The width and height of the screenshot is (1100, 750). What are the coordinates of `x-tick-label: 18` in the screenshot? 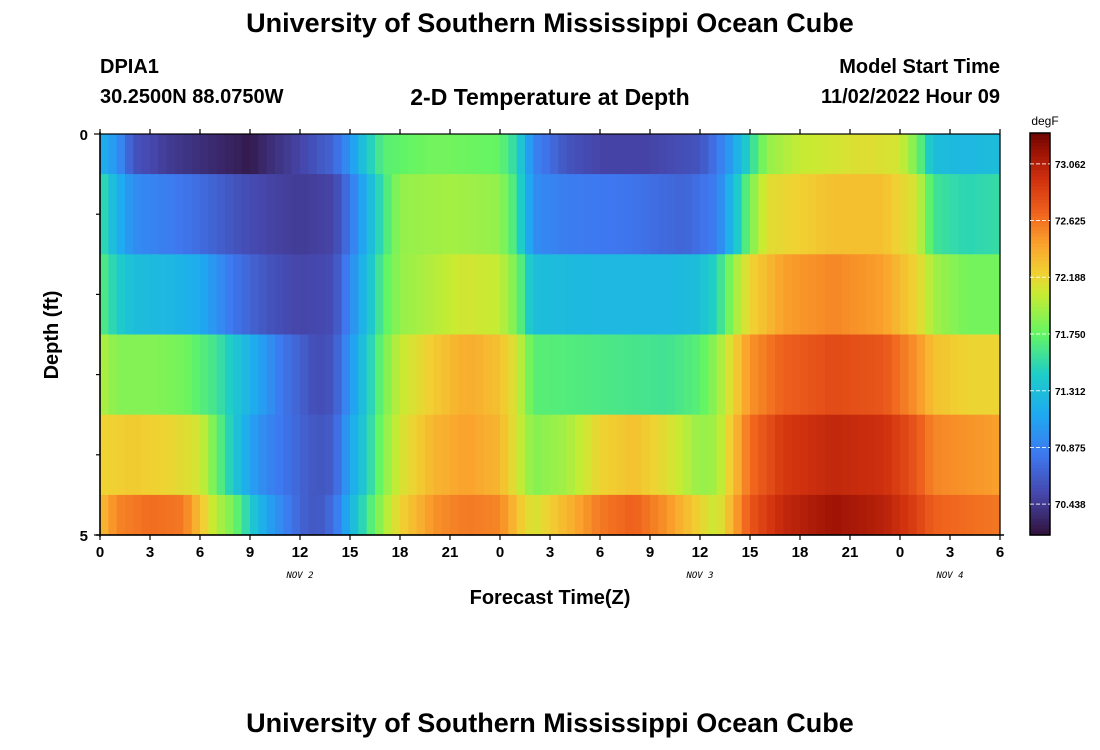 It's located at (800, 552).